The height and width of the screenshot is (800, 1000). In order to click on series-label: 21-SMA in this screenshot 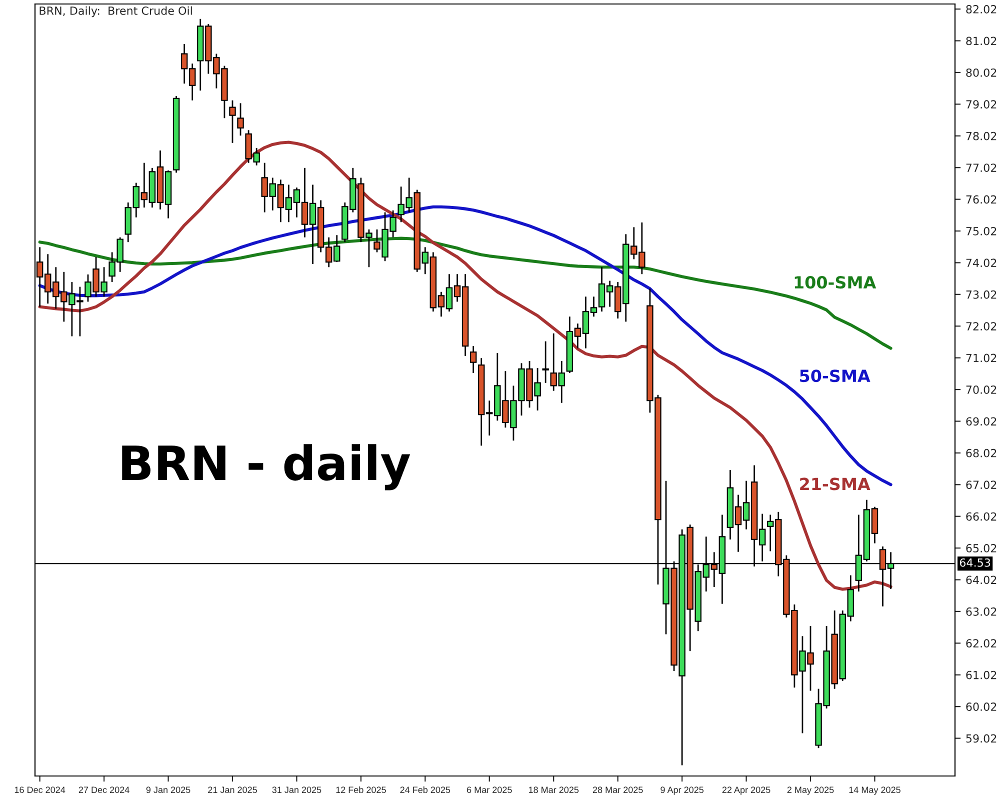, I will do `click(835, 484)`.